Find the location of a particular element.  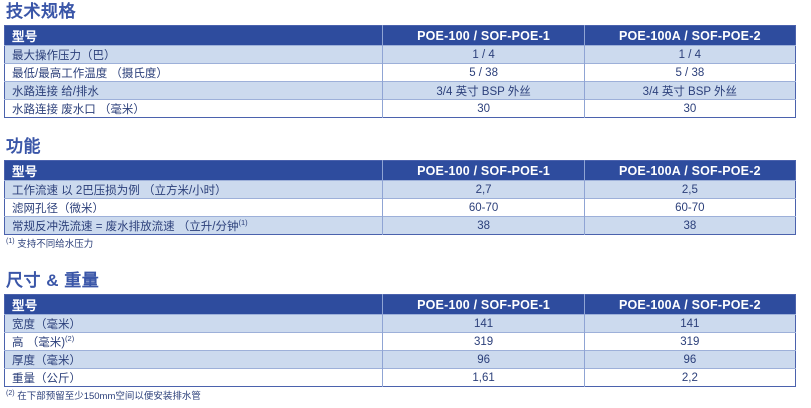

table-row: 工作流速 以 2巴压损为例 （立方米/小时） 2,7 2,5 is located at coordinates (400, 189).